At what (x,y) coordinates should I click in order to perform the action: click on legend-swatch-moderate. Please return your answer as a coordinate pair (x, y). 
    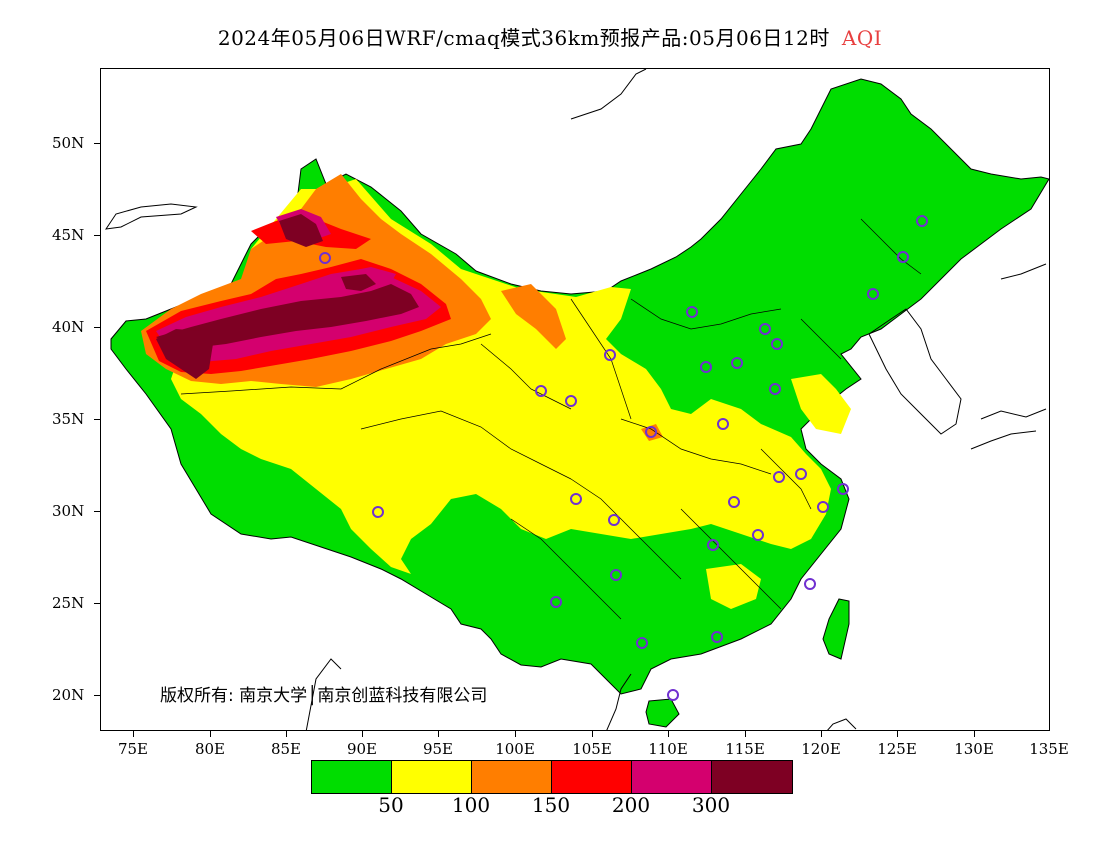
    Looking at the image, I should click on (432, 777).